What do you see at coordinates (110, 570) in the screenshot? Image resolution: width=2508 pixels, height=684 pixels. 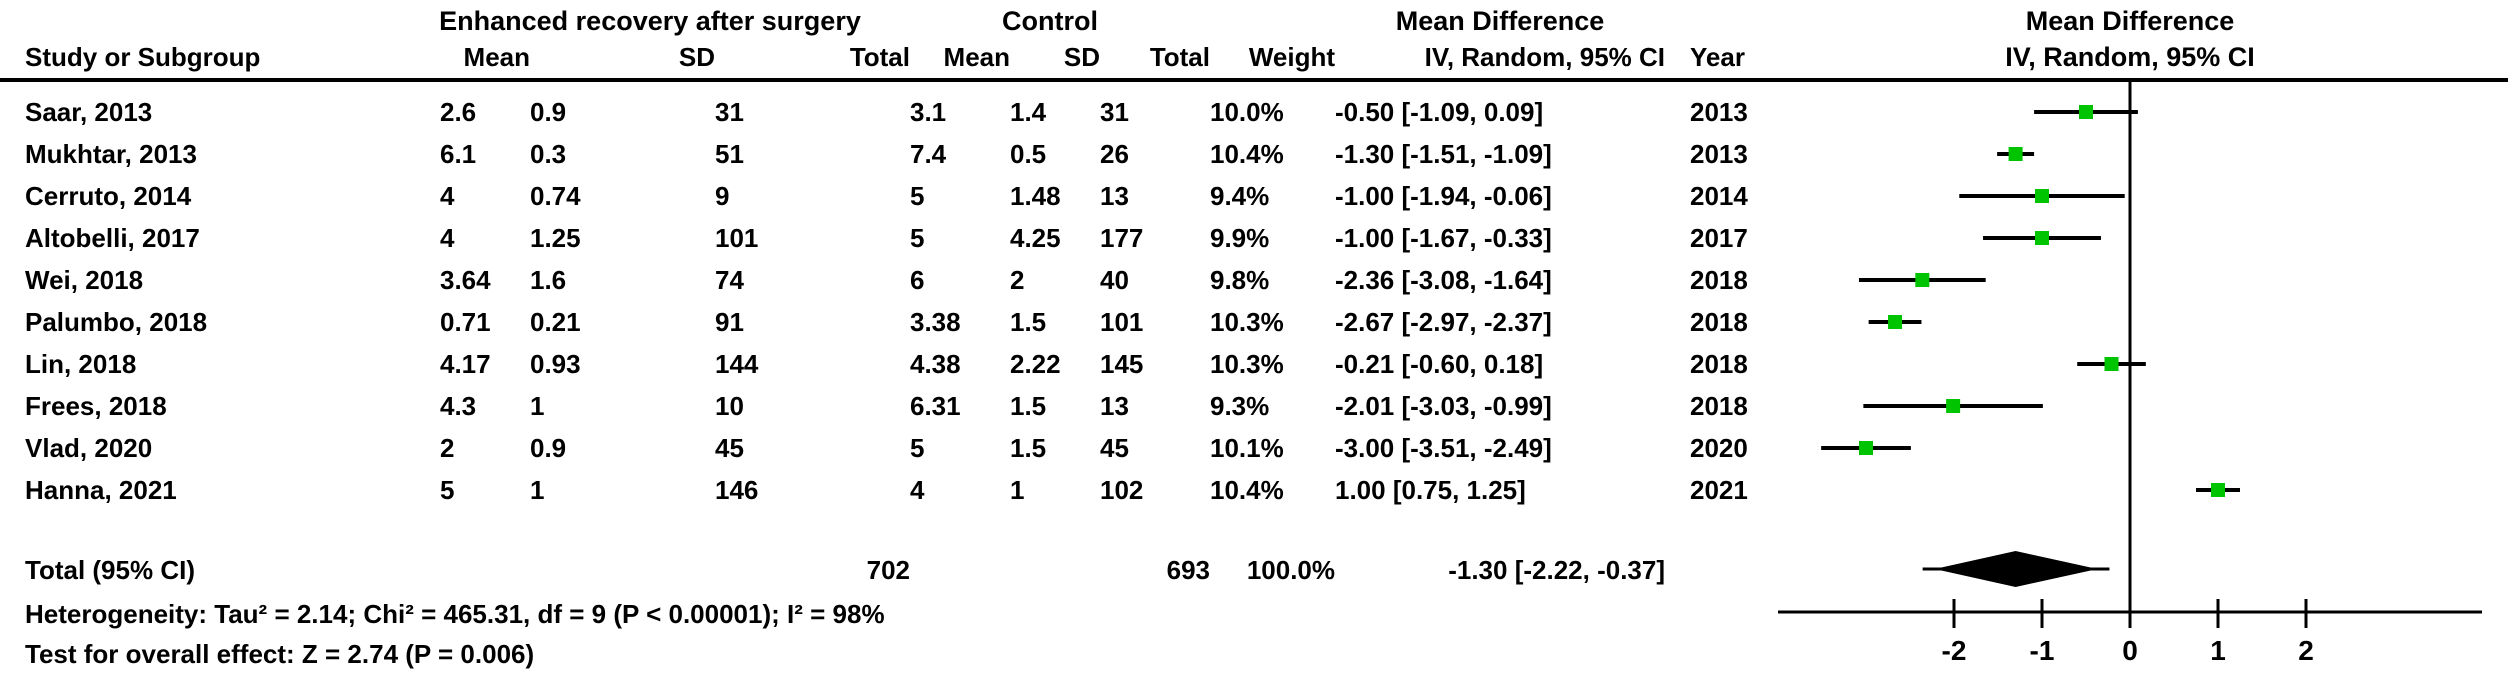 I see `total-label: Total (95% CI)` at bounding box center [110, 570].